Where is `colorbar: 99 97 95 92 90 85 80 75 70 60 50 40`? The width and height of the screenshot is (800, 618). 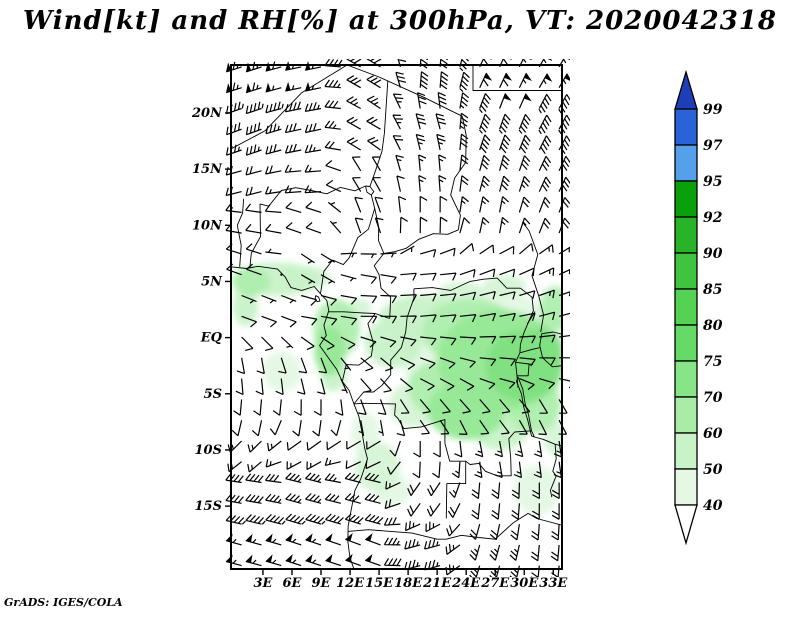 colorbar: 99 97 95 92 90 85 80 75 70 60 50 40 is located at coordinates (698, 307).